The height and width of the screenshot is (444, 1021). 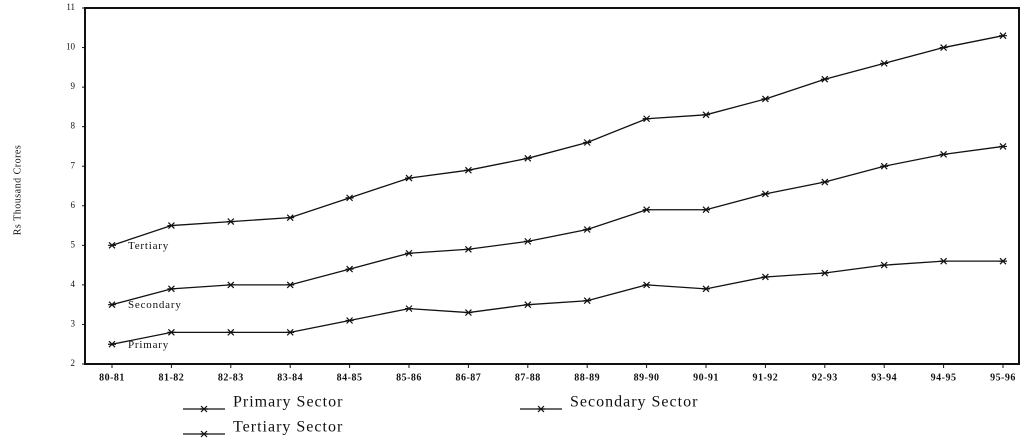 What do you see at coordinates (587, 377) in the screenshot?
I see `x-tick-label: 88-89` at bounding box center [587, 377].